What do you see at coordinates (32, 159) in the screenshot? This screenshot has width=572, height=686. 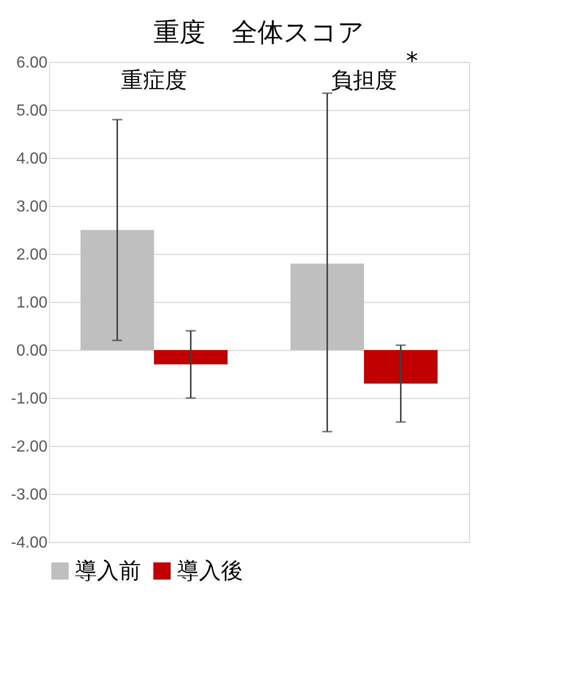 I see `y-tick-label: 4.00` at bounding box center [32, 159].